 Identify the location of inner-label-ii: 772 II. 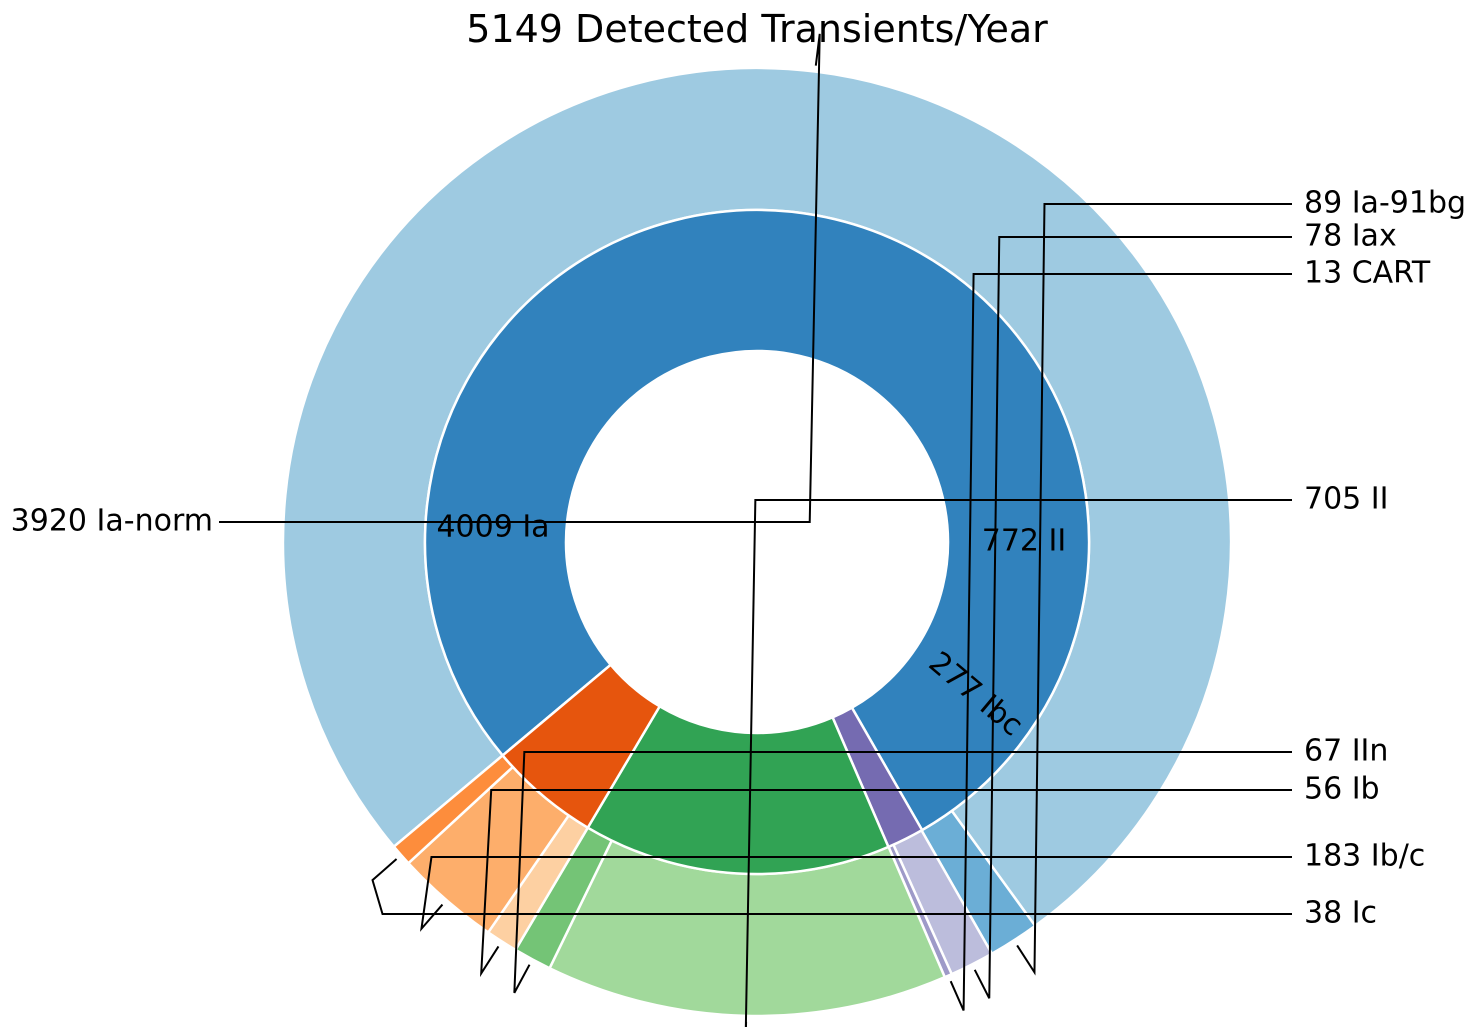
(1024, 541).